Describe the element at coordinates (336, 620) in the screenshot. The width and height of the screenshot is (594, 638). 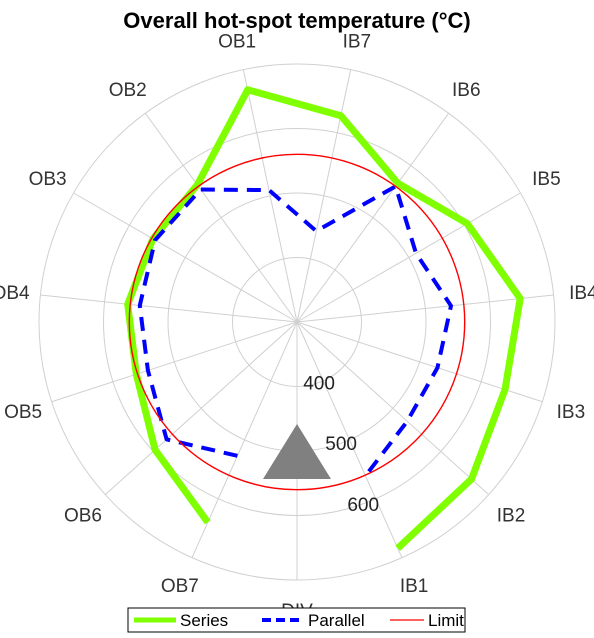
I see `legend-label-parallel: Parallel` at that location.